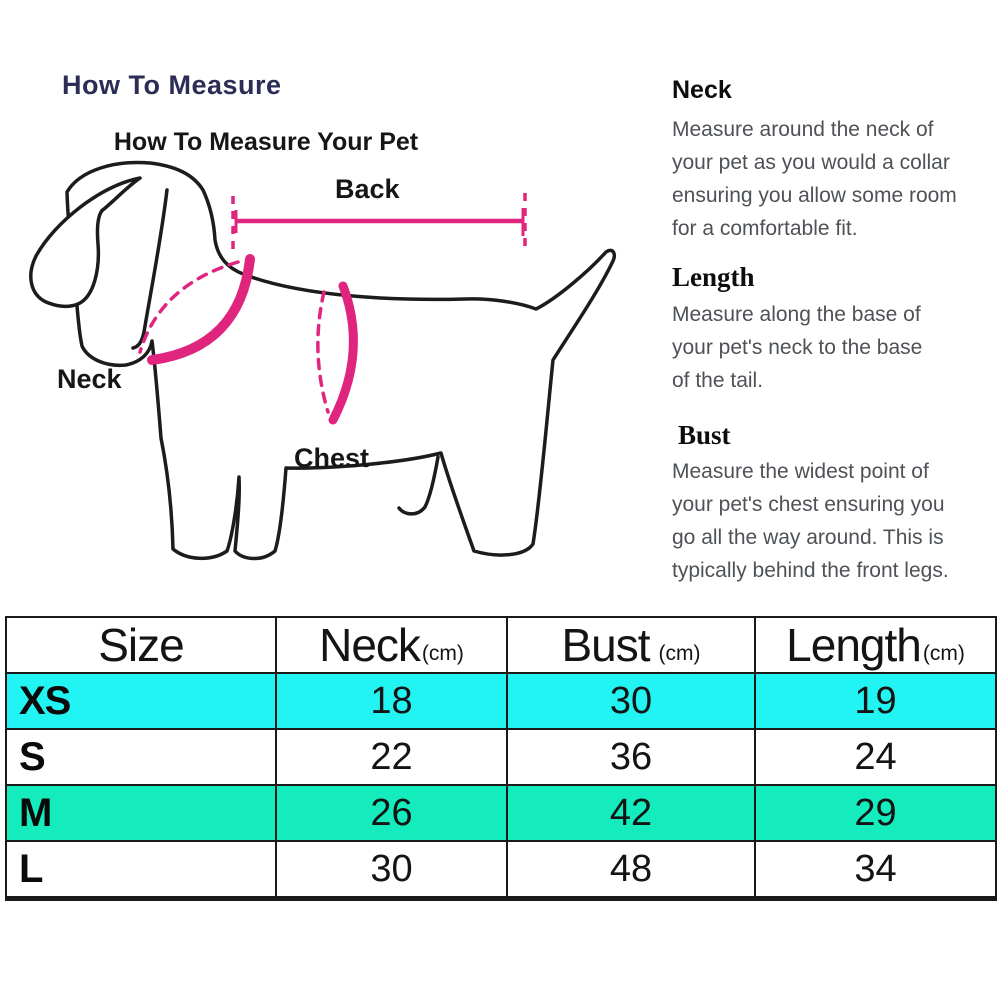 Image resolution: width=1000 pixels, height=1000 pixels. Describe the element at coordinates (418, 485) in the screenshot. I see `dog-rear-paw-line` at that location.